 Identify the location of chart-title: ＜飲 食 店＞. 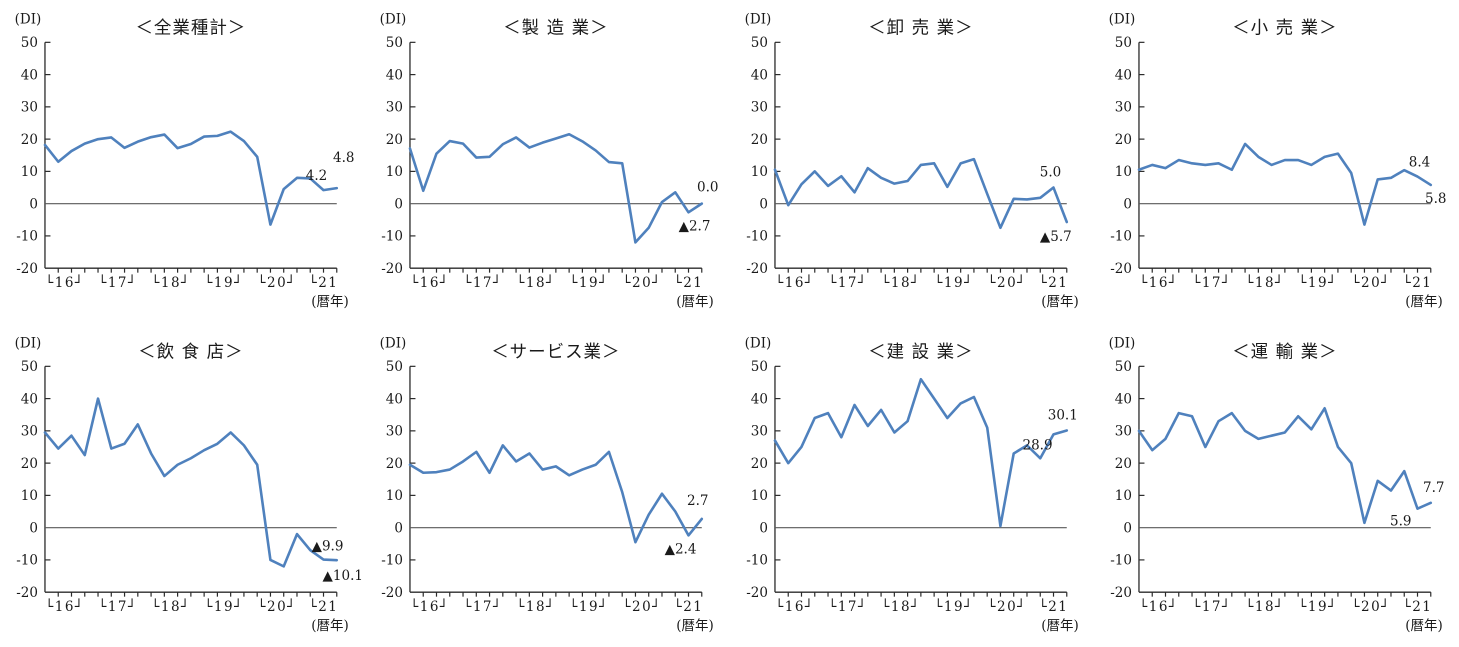
(190, 352).